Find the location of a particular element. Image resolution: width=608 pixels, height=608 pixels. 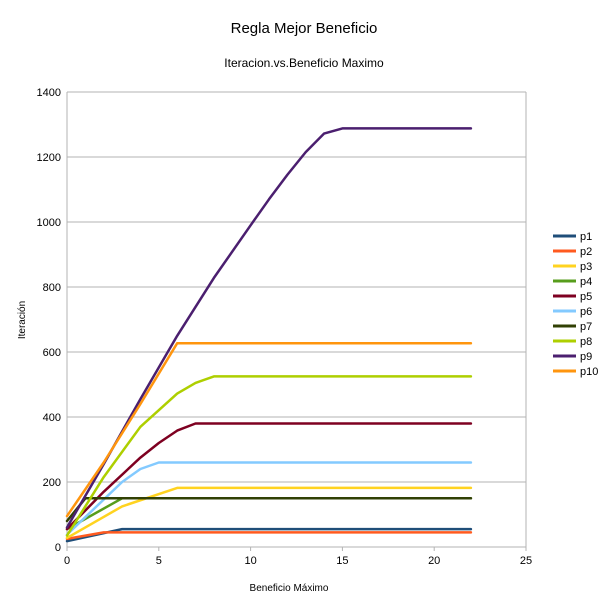

series-line-p1 is located at coordinates (269, 535).